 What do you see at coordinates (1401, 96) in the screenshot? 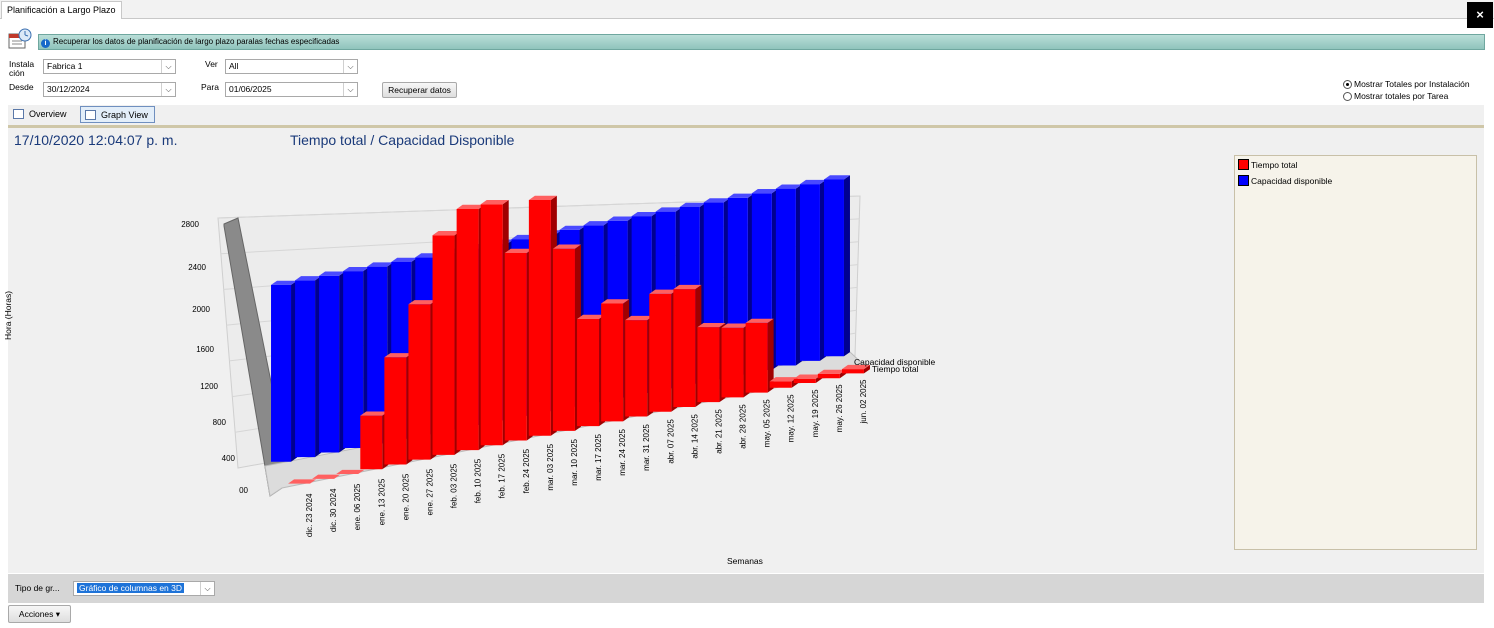
I see `radio-totales-tarea-label: Mostrar totales por Tarea` at bounding box center [1401, 96].